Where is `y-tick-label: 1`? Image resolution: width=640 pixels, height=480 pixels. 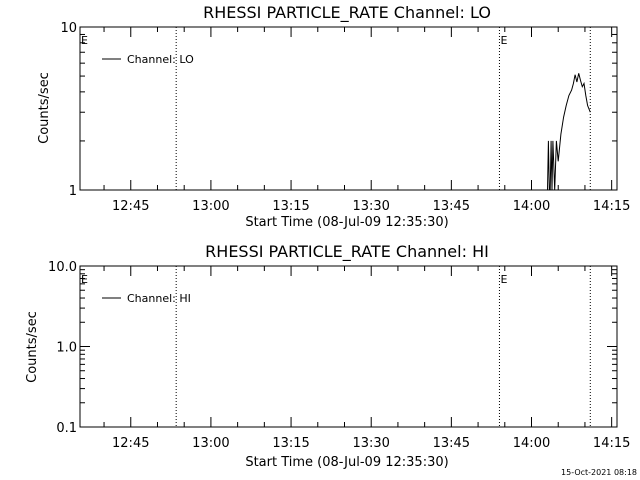 y-tick-label: 1 is located at coordinates (73, 191).